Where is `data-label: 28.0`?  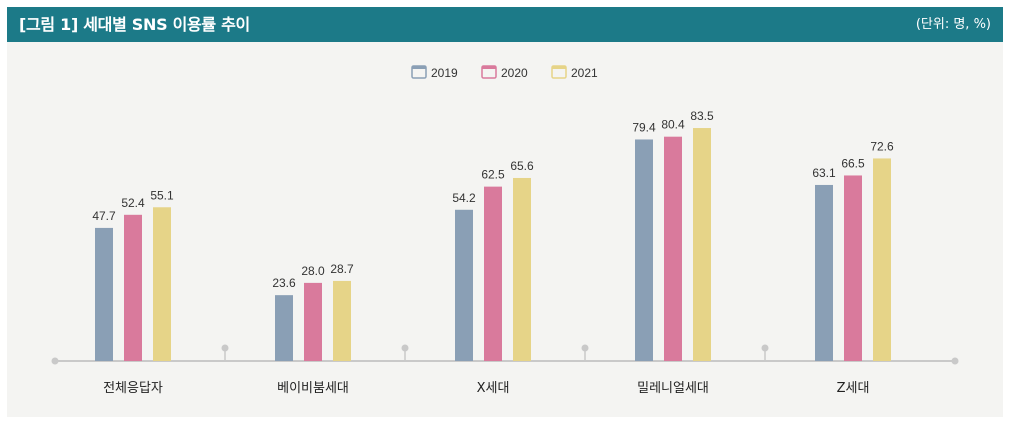 data-label: 28.0 is located at coordinates (313, 271).